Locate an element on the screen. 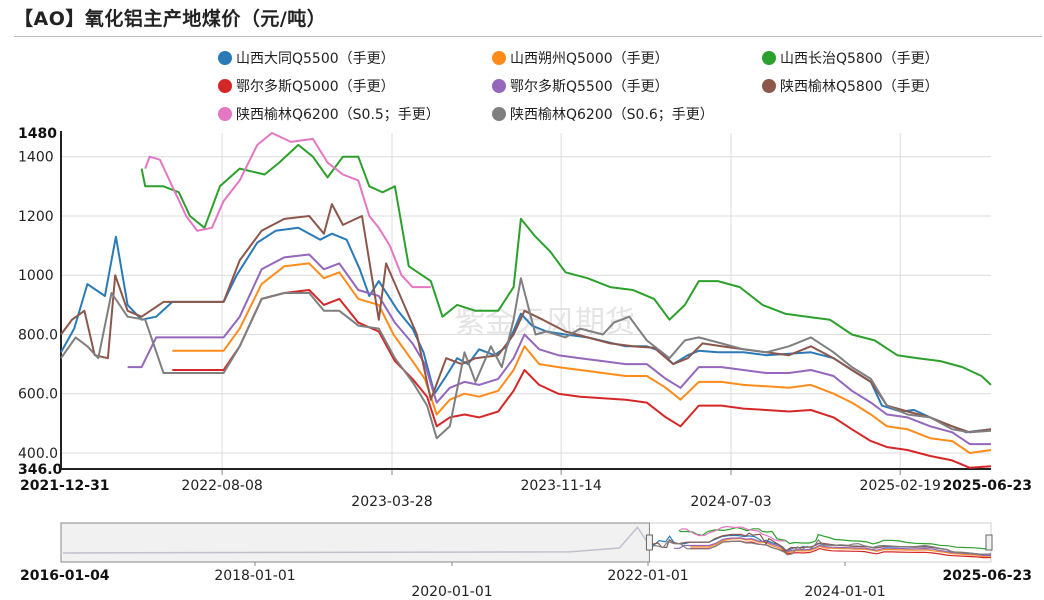  legend-item: 鄂尔多斯Q5000（手更） is located at coordinates (306, 86).